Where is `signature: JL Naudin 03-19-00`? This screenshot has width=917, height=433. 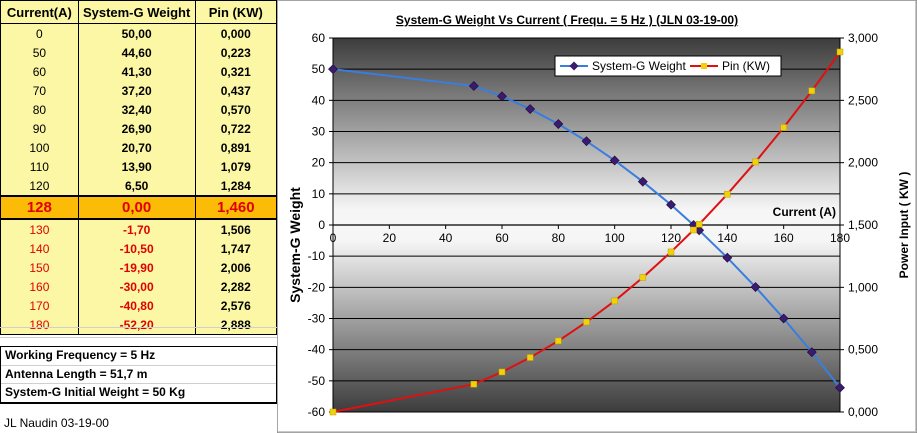
signature: JL Naudin 03-19-00 is located at coordinates (56, 423).